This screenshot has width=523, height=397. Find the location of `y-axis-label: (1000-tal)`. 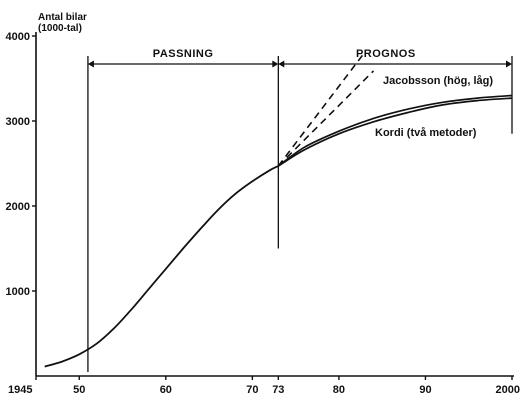

y-axis-label: (1000-tal) is located at coordinates (60, 28).